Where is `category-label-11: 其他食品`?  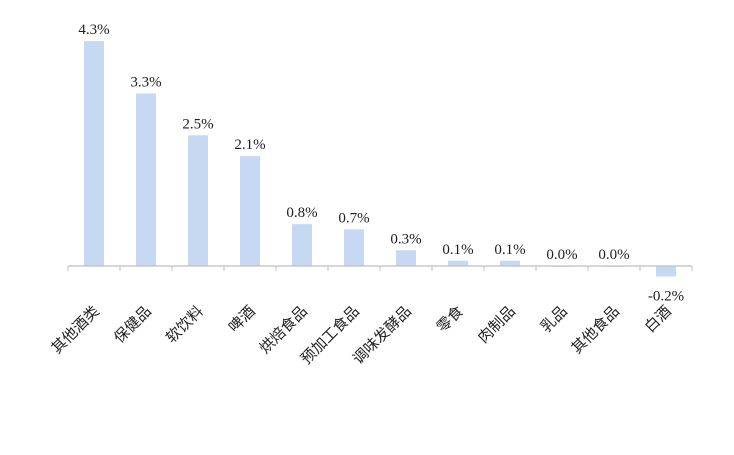 category-label-11: 其他食品 is located at coordinates (595, 329).